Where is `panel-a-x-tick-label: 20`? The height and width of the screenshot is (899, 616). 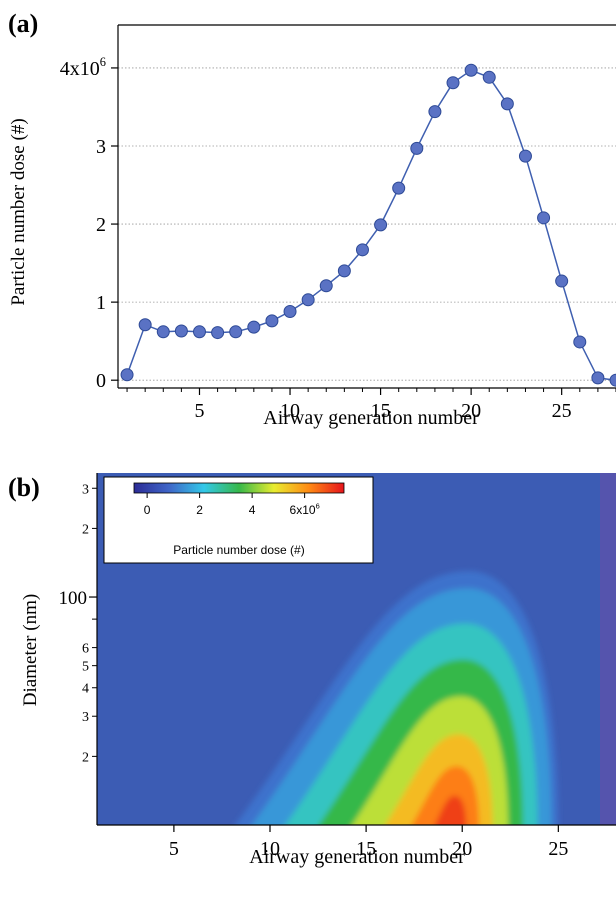
panel-a-x-tick-label: 20 is located at coordinates (471, 411).